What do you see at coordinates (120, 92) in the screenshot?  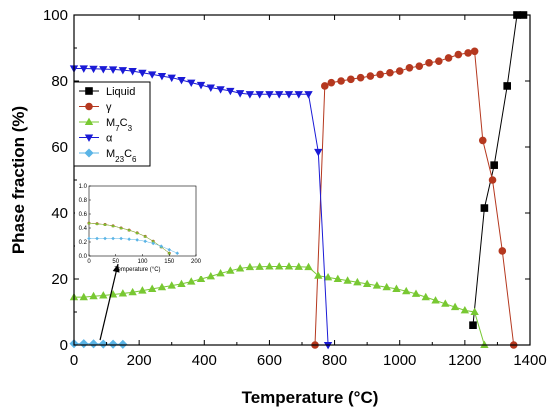 I see `legend-label-liquid: Liquid` at bounding box center [120, 92].